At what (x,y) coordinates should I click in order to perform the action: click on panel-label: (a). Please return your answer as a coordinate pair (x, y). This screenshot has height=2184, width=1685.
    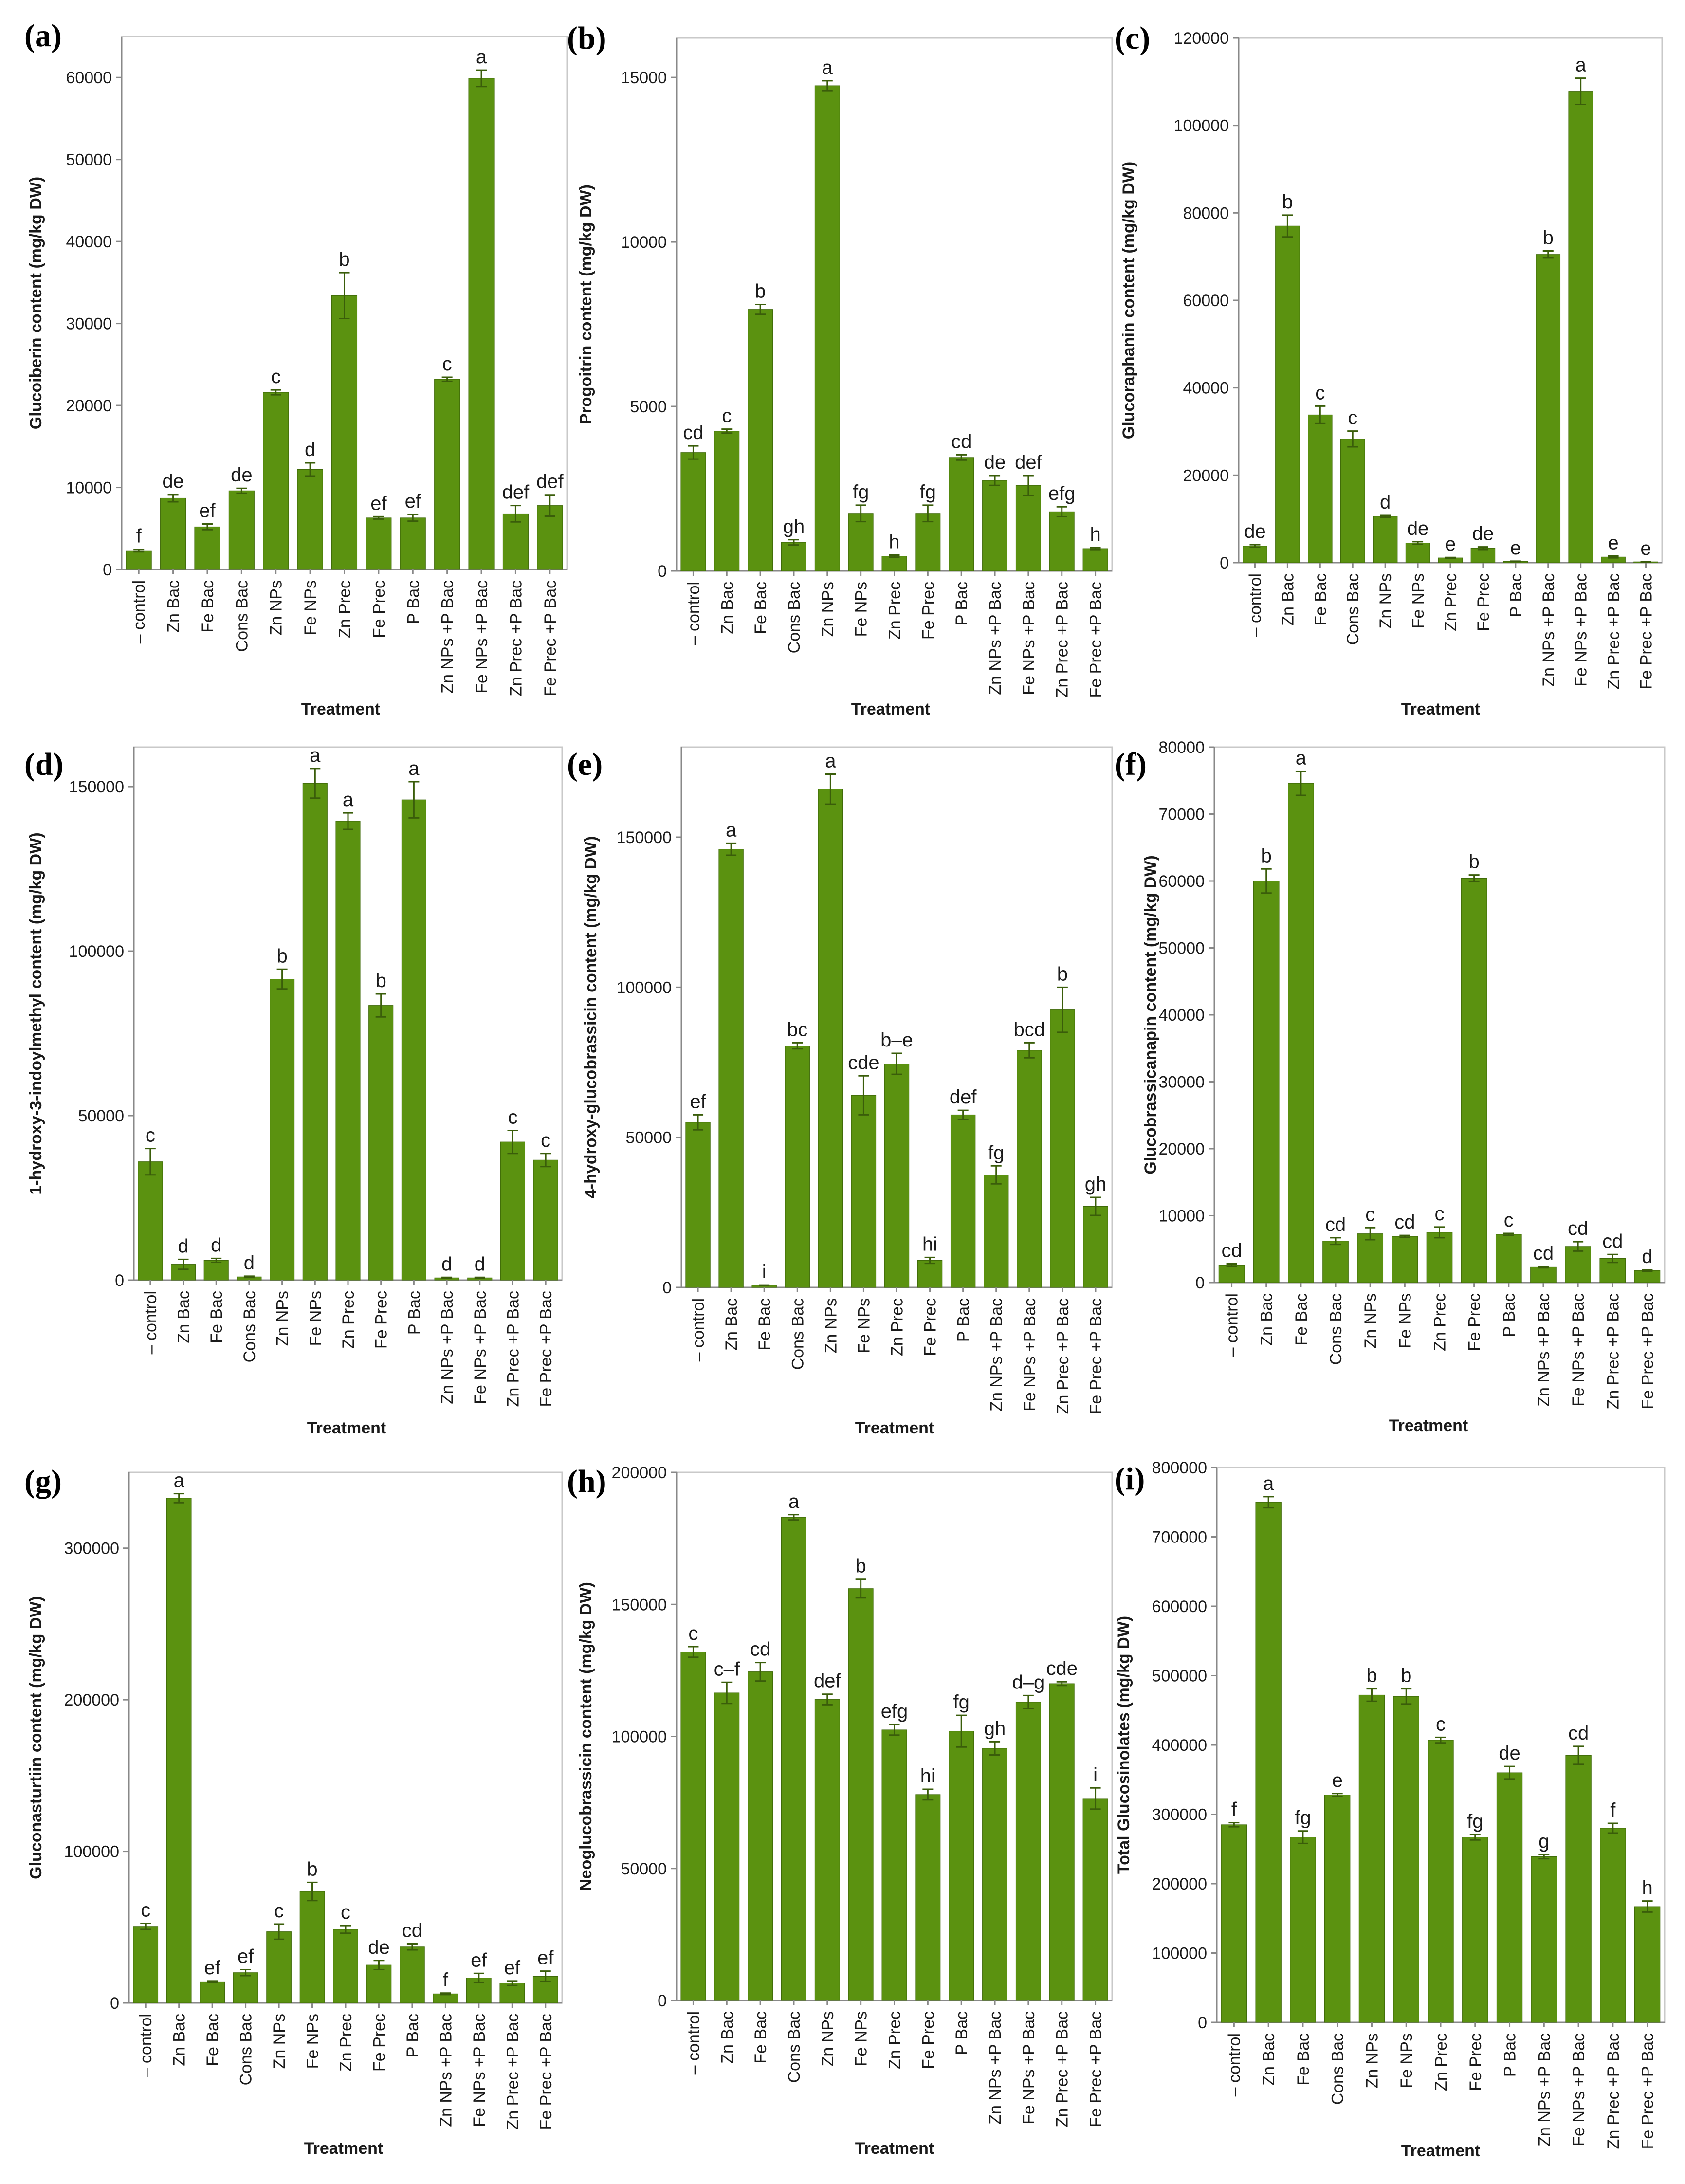
    Looking at the image, I should click on (43, 36).